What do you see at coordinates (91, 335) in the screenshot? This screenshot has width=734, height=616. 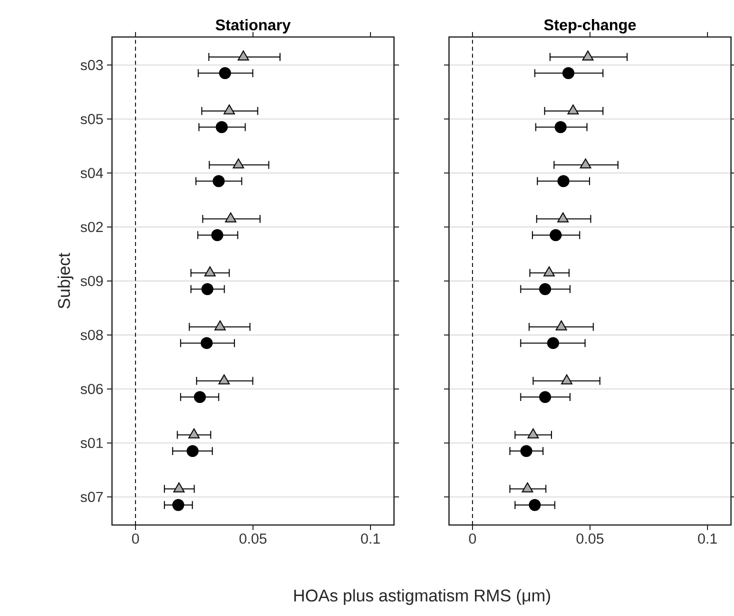 I see `y-tick-label: s08` at bounding box center [91, 335].